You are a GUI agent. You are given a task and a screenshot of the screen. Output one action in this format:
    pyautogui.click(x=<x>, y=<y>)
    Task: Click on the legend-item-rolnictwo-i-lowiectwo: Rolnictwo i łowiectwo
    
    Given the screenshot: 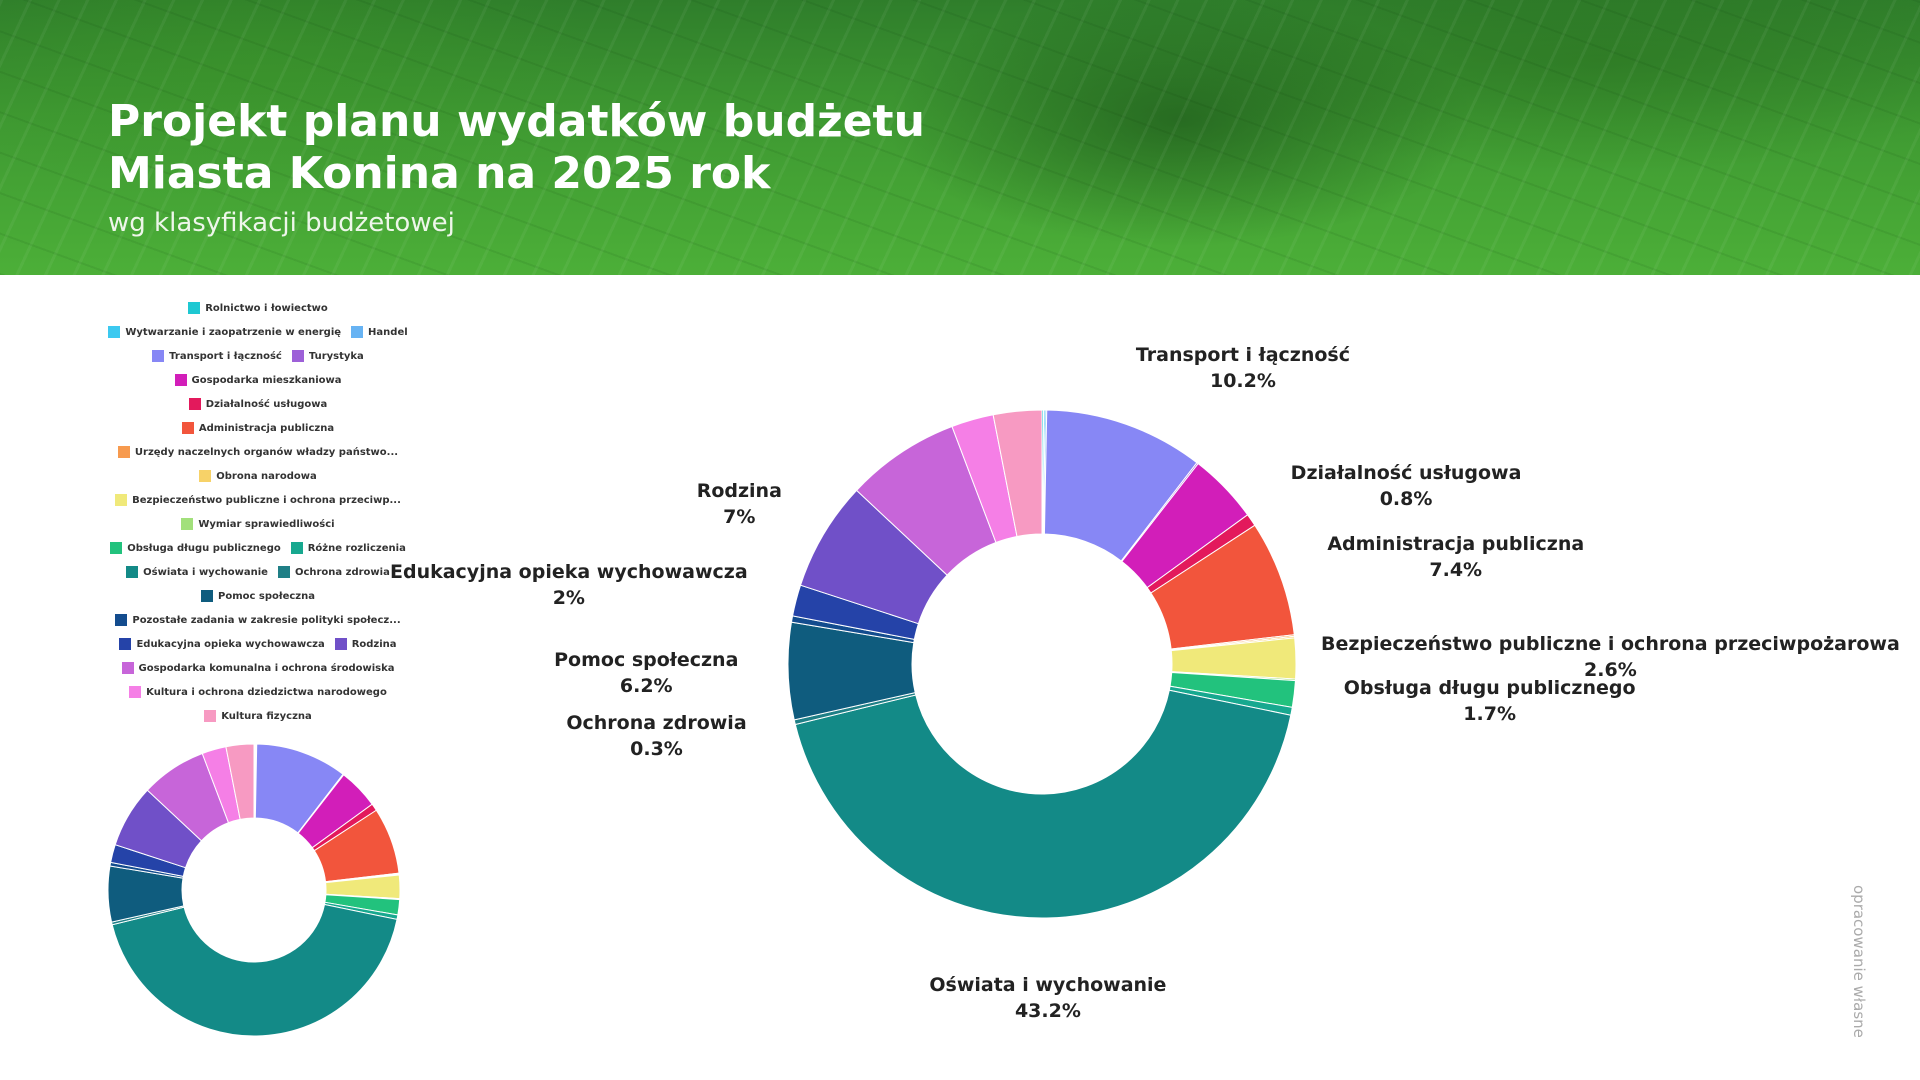 What is the action you would take?
    pyautogui.click(x=258, y=308)
    